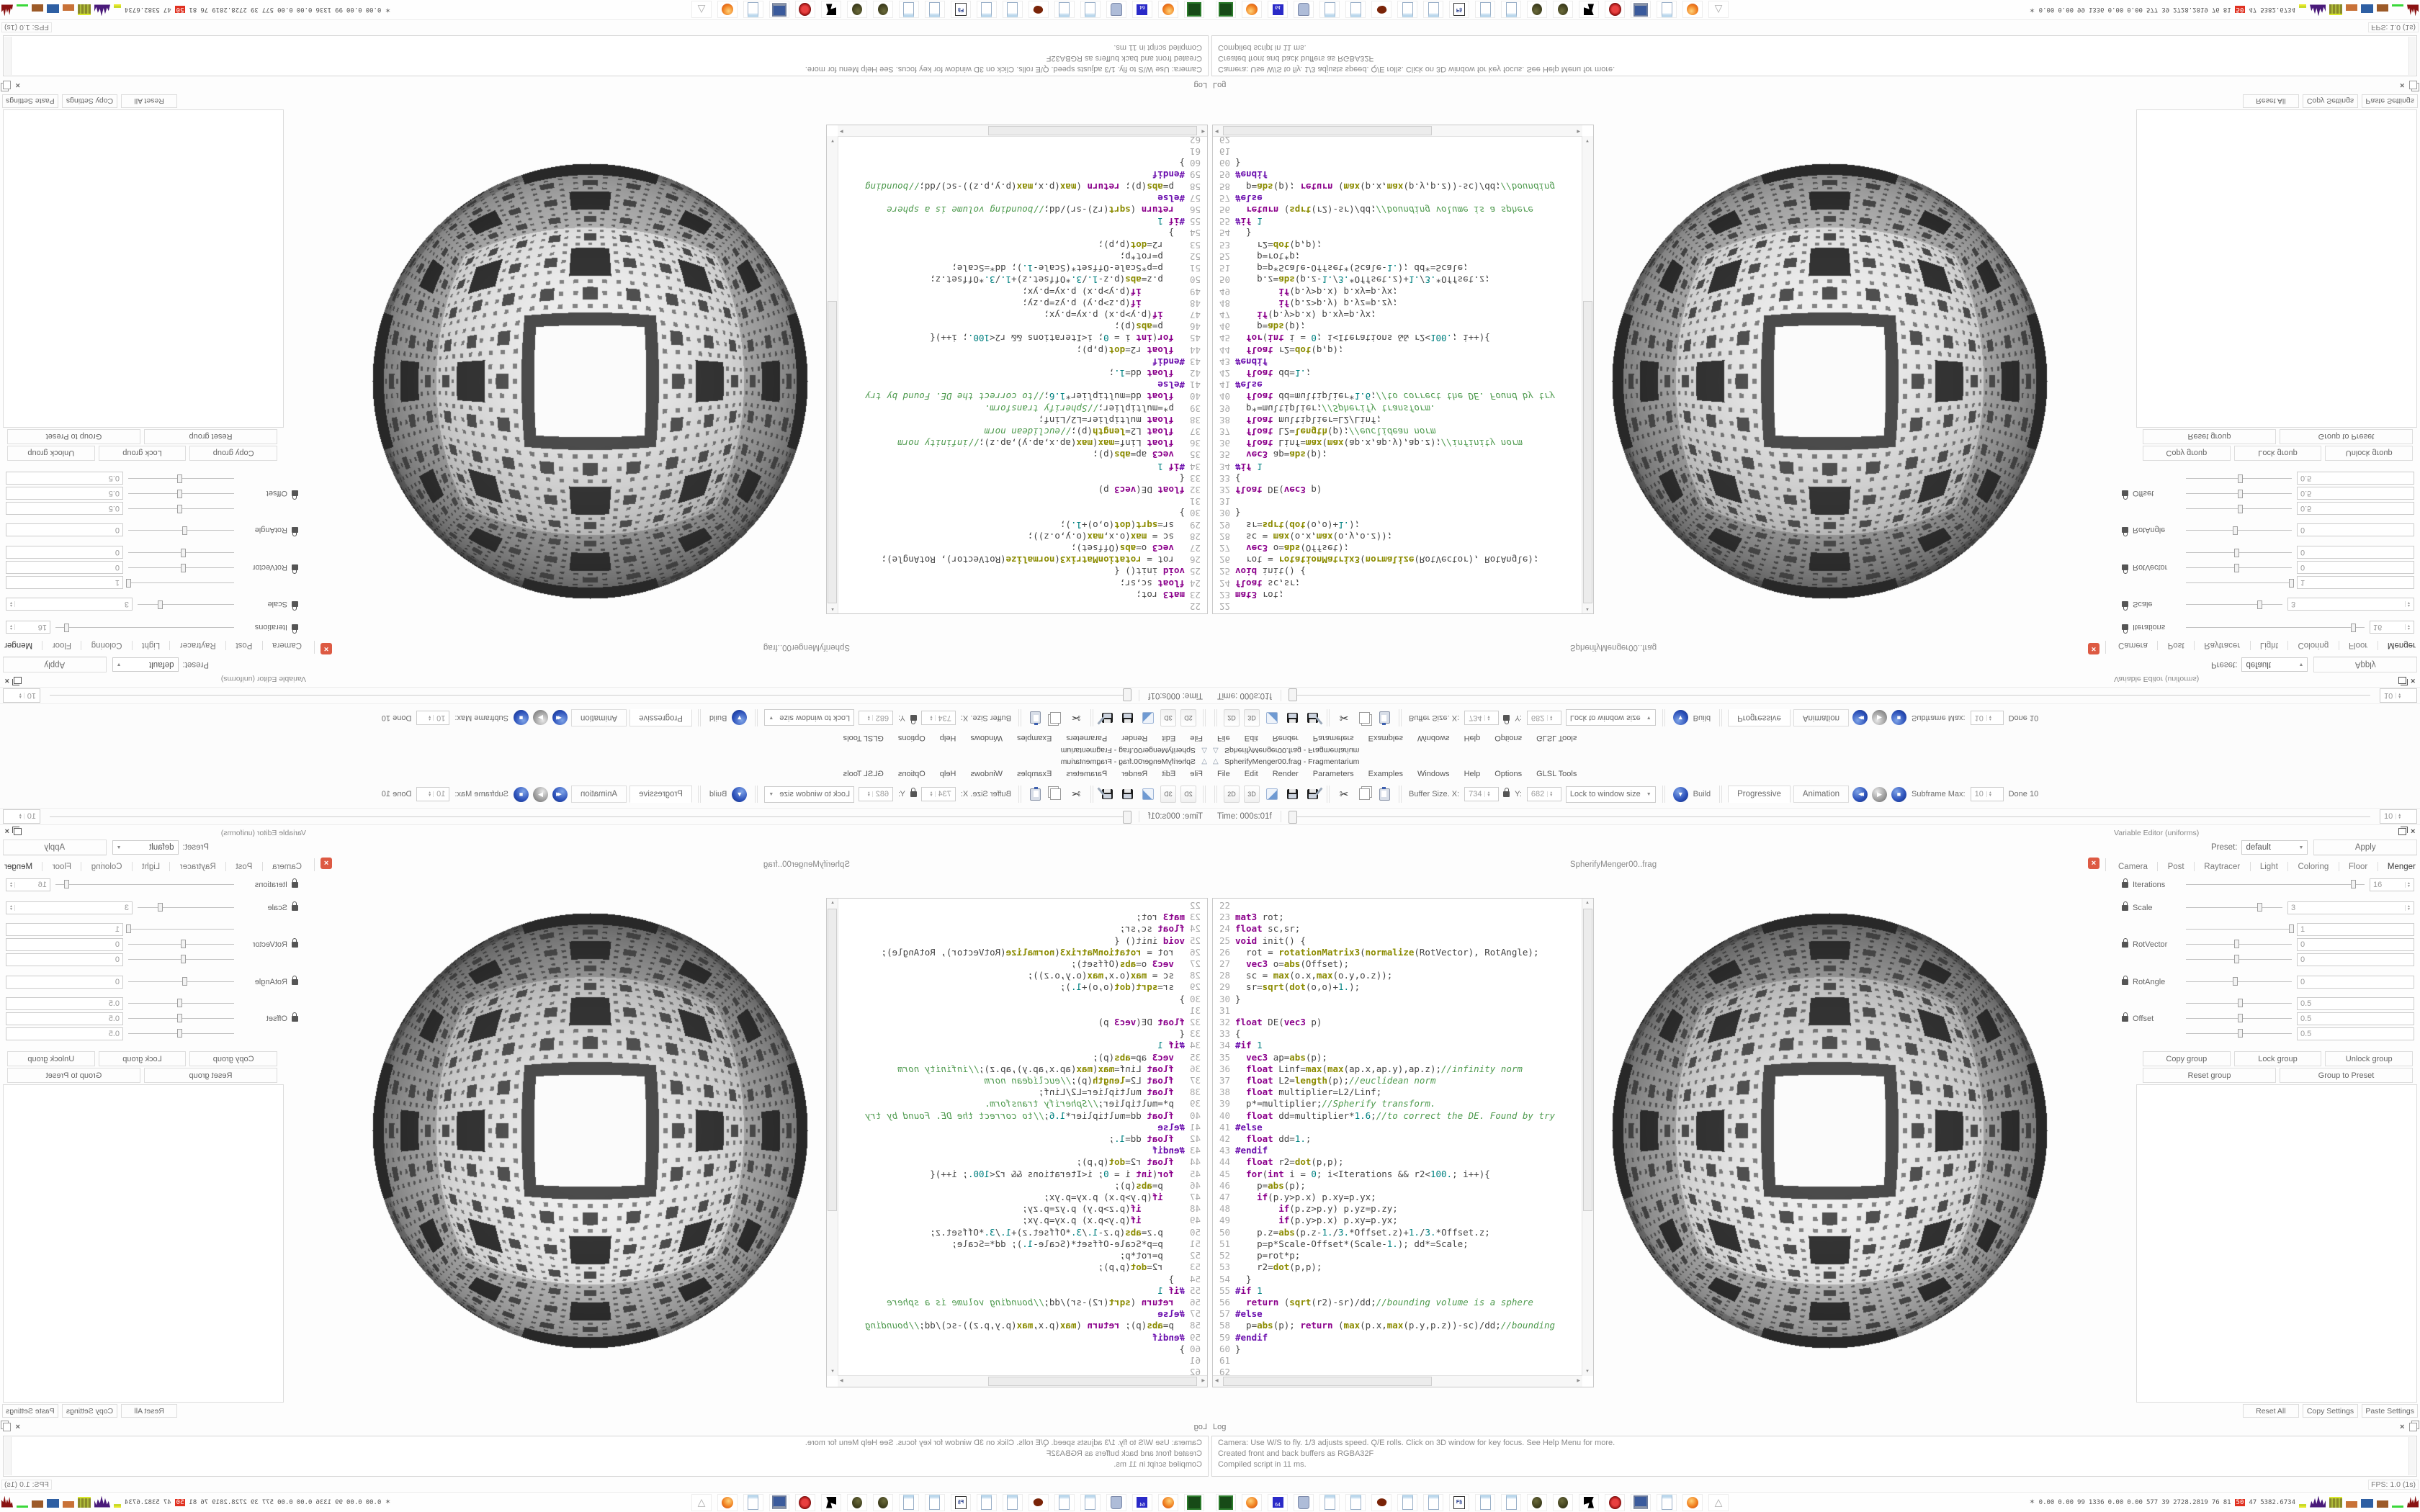  I want to click on menu-help: Help, so click(947, 774).